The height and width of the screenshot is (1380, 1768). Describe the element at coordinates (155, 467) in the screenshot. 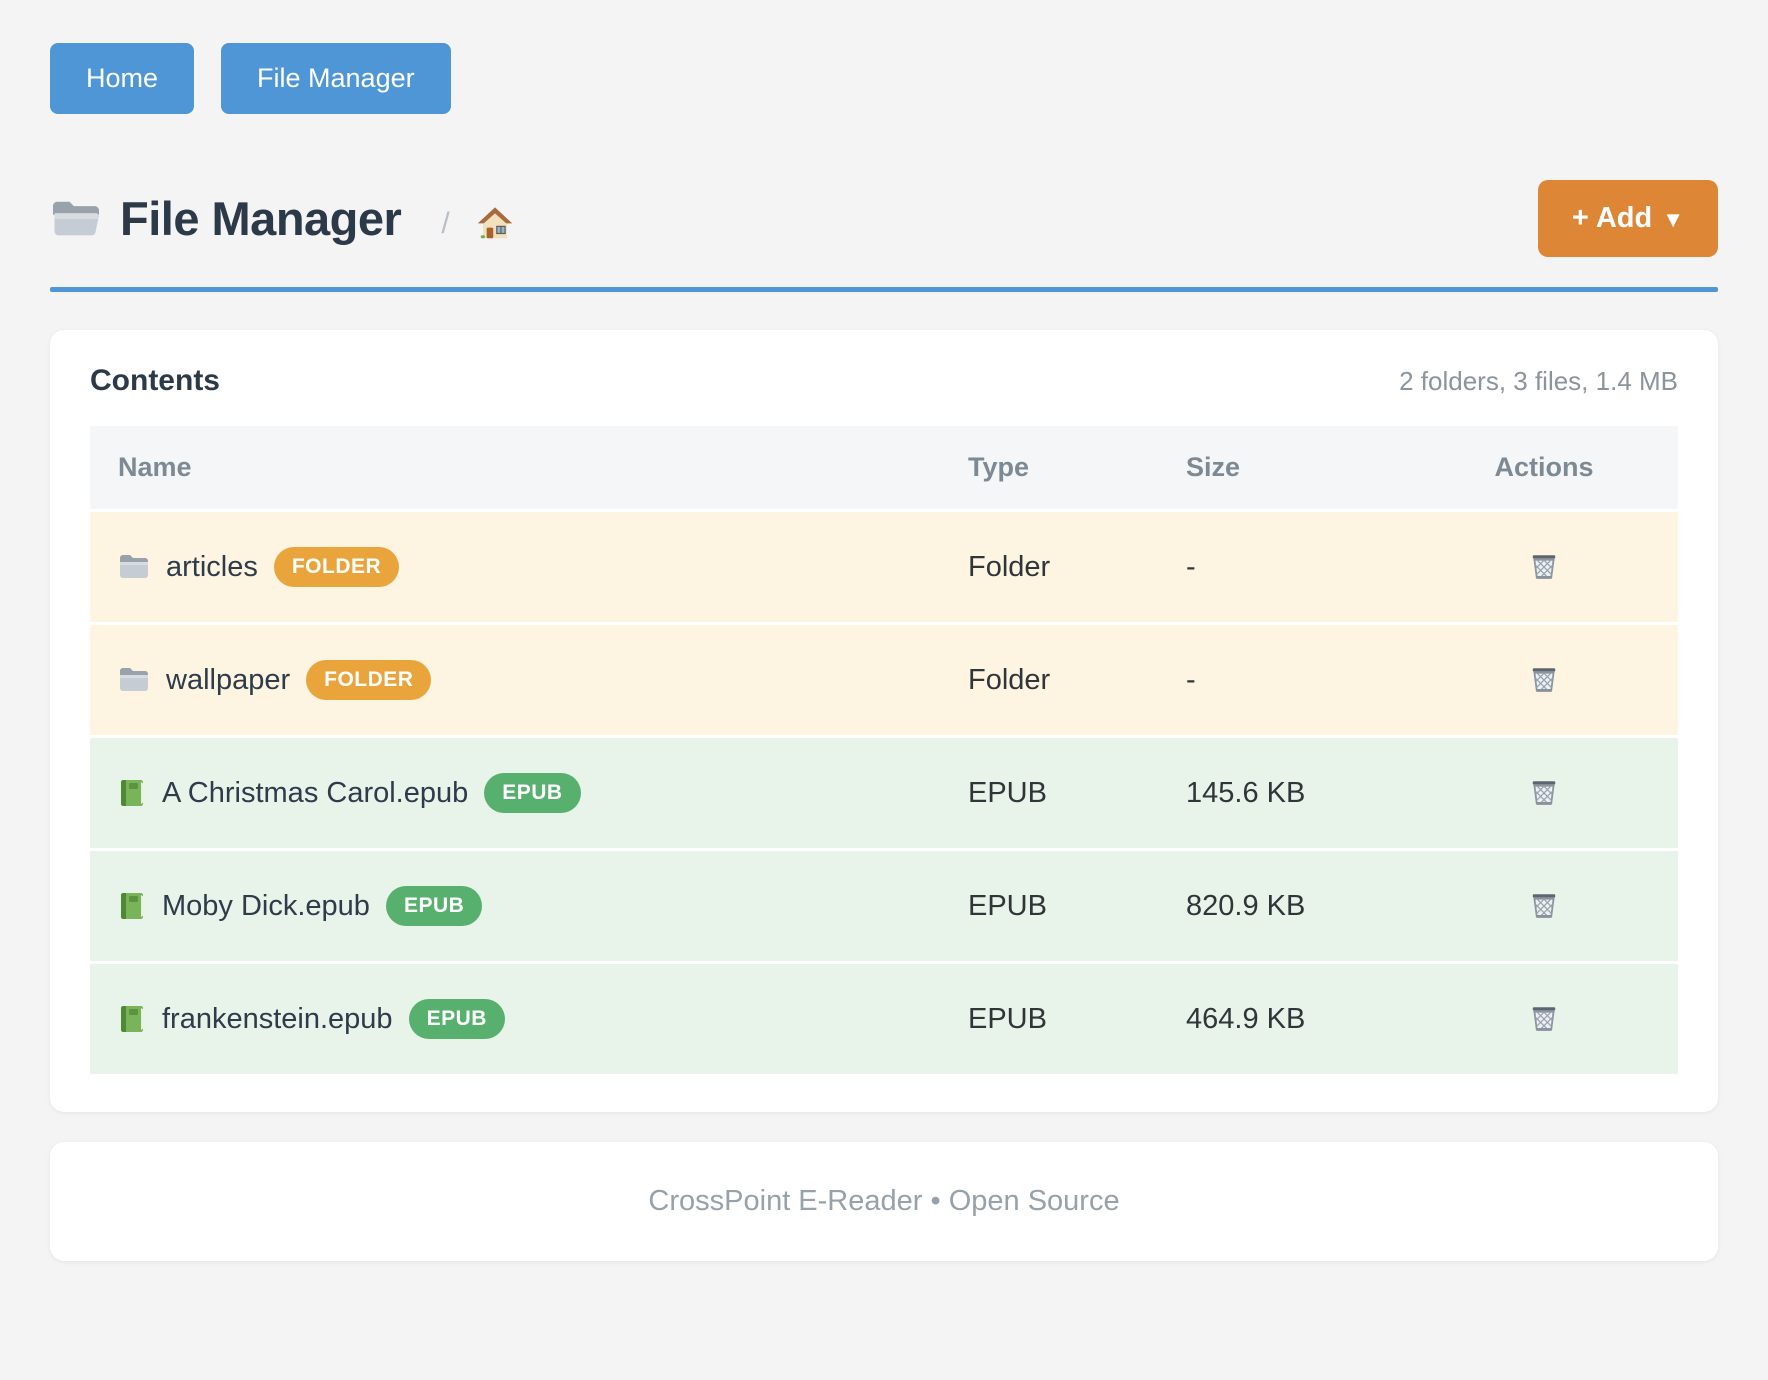

I see `column-header-name: Name` at that location.